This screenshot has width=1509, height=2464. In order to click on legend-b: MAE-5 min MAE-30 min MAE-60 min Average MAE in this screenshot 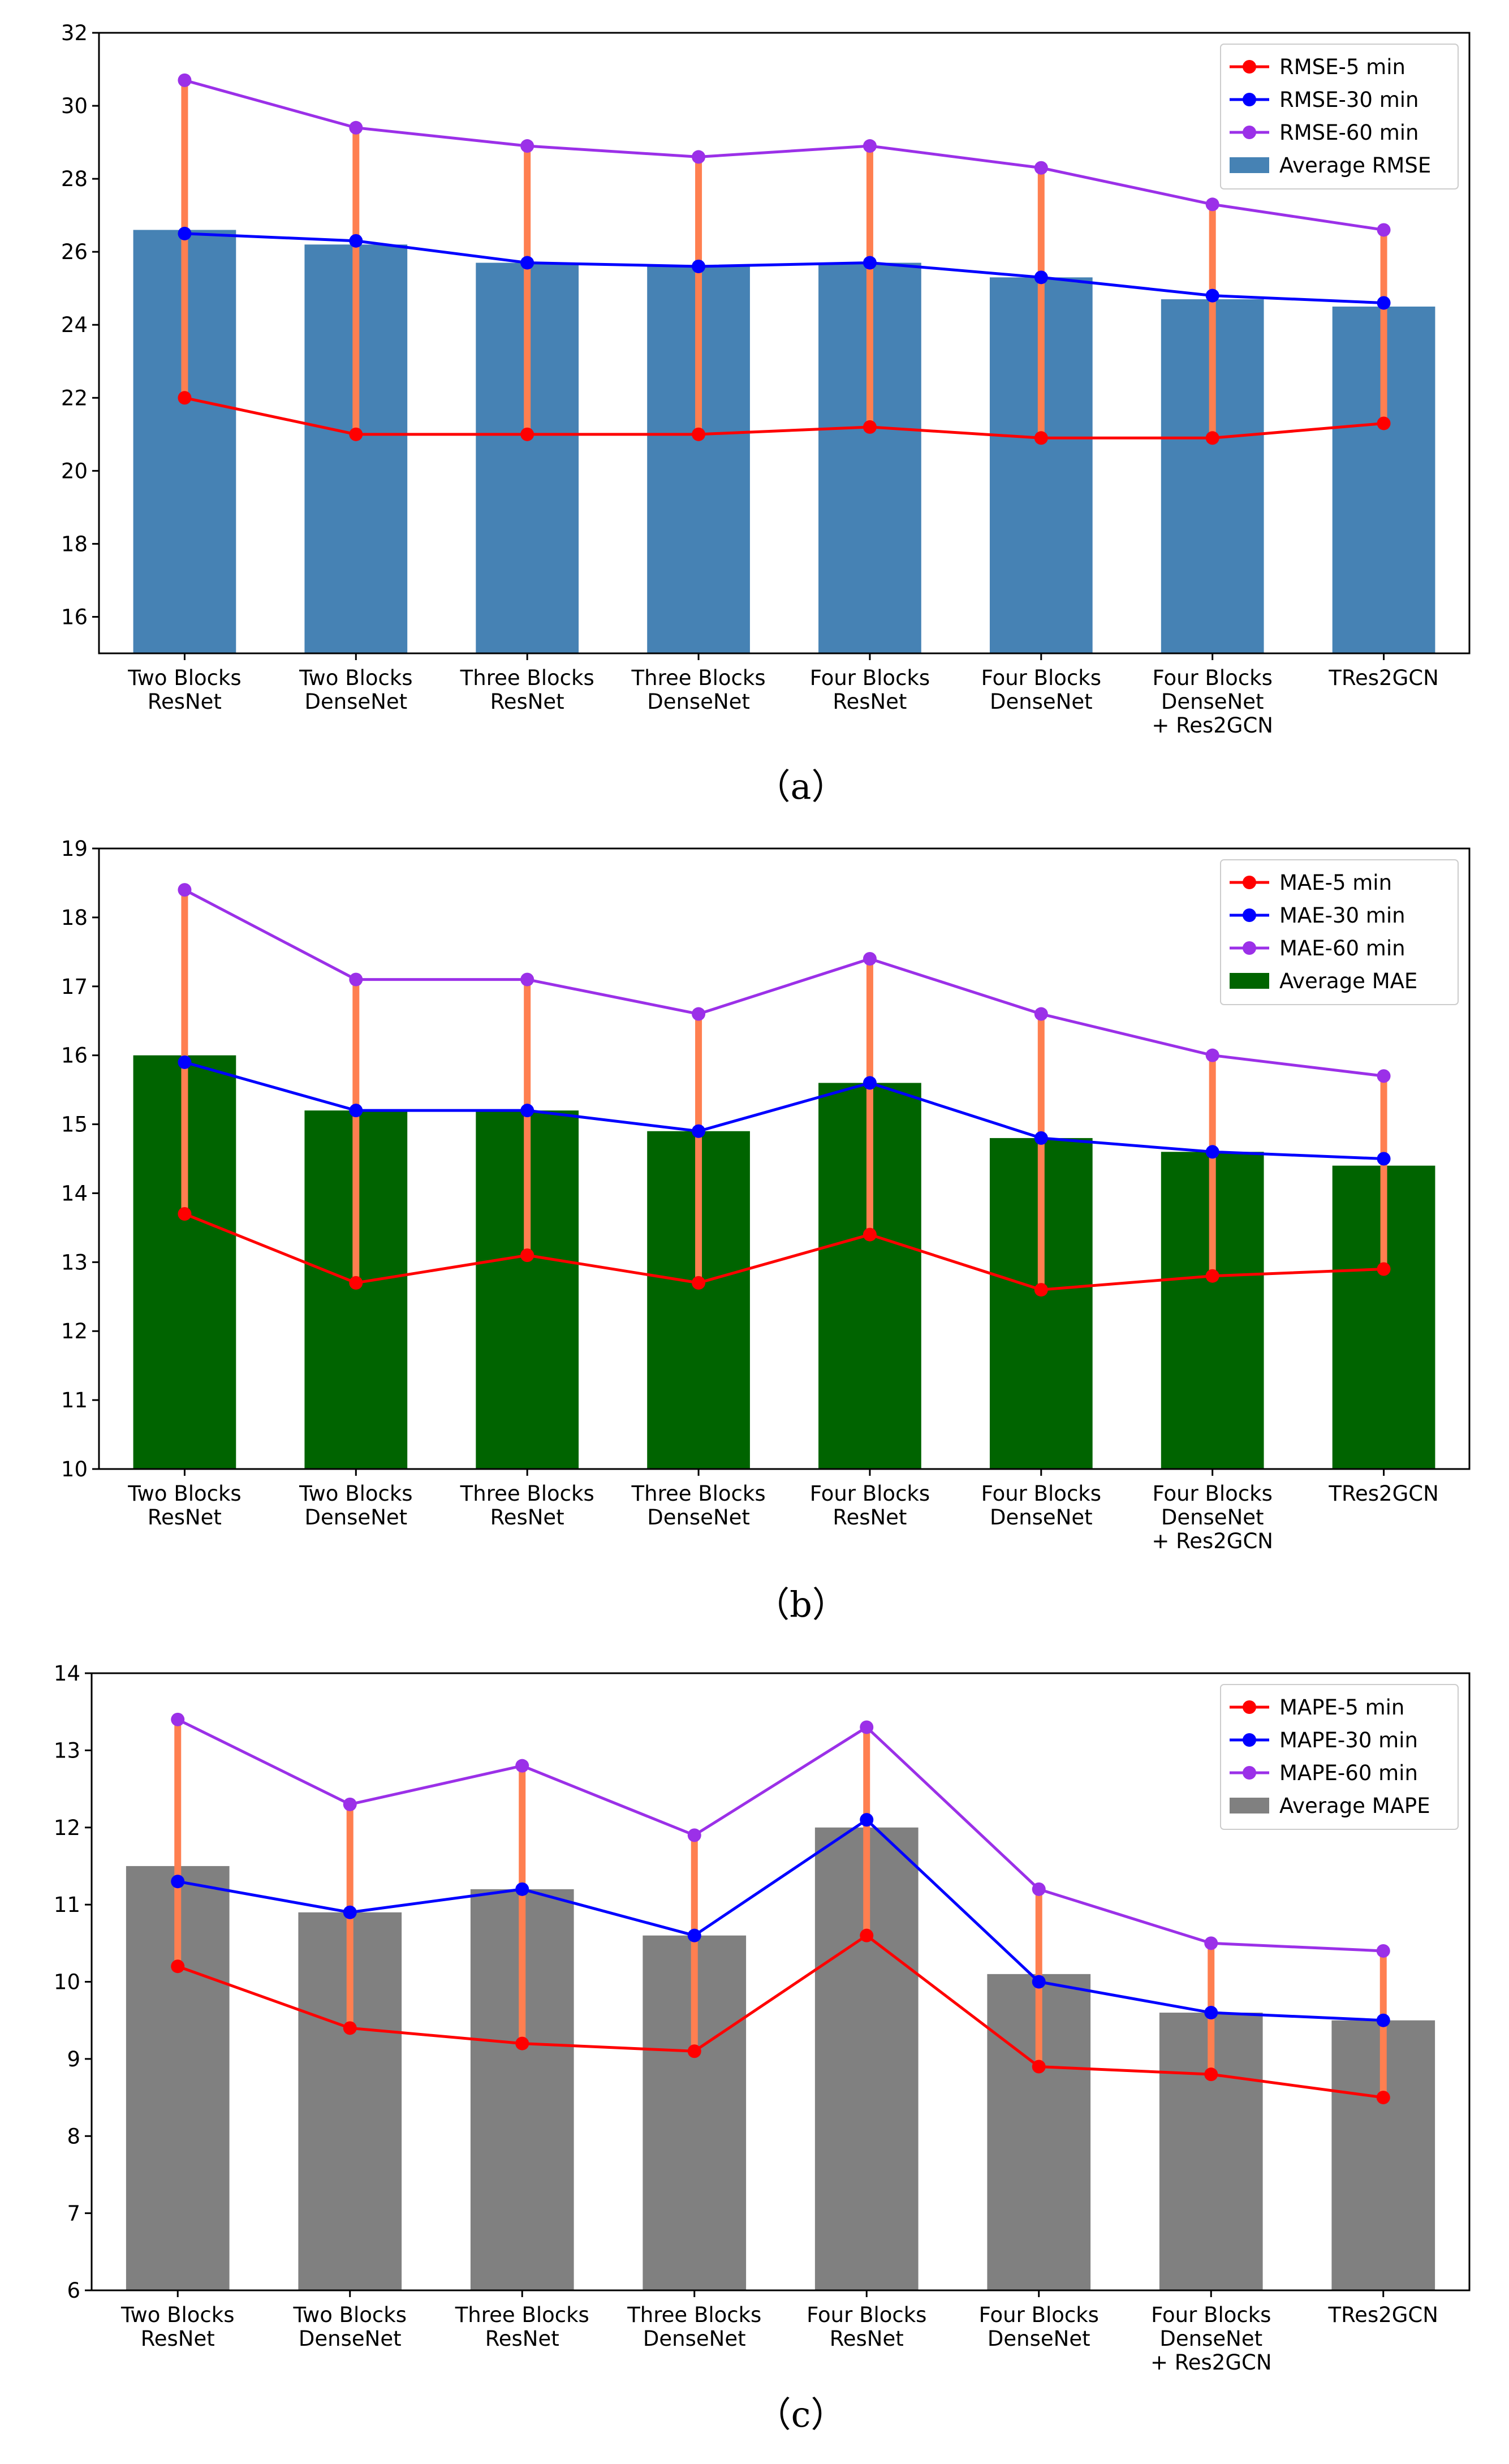, I will do `click(1339, 932)`.